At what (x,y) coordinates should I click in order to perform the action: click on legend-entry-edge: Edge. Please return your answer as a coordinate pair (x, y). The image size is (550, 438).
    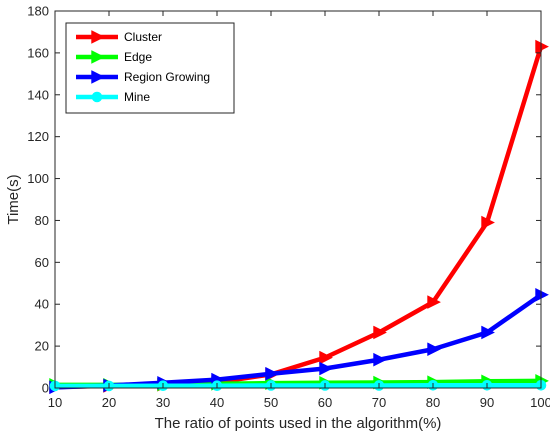
    Looking at the image, I should click on (114, 57).